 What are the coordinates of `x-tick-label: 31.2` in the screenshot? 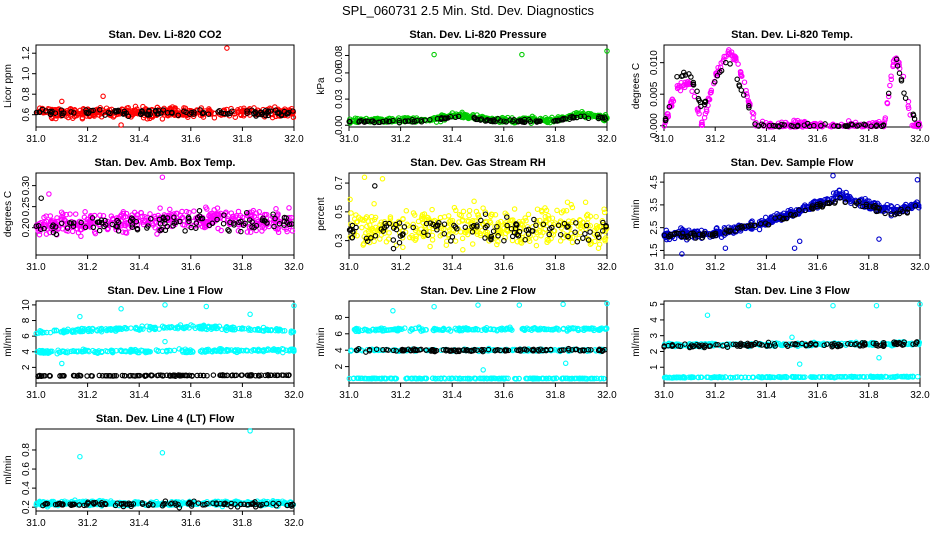 It's located at (401, 395).